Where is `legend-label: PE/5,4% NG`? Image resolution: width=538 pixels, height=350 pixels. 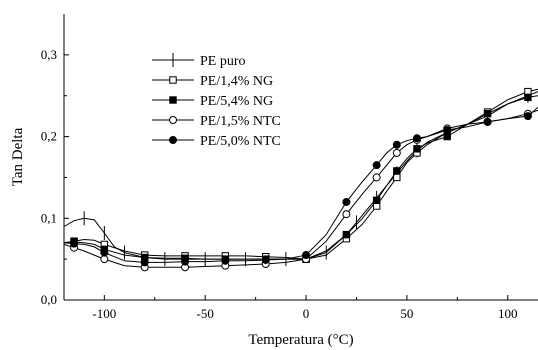 legend-label: PE/5,4% NG is located at coordinates (236, 101).